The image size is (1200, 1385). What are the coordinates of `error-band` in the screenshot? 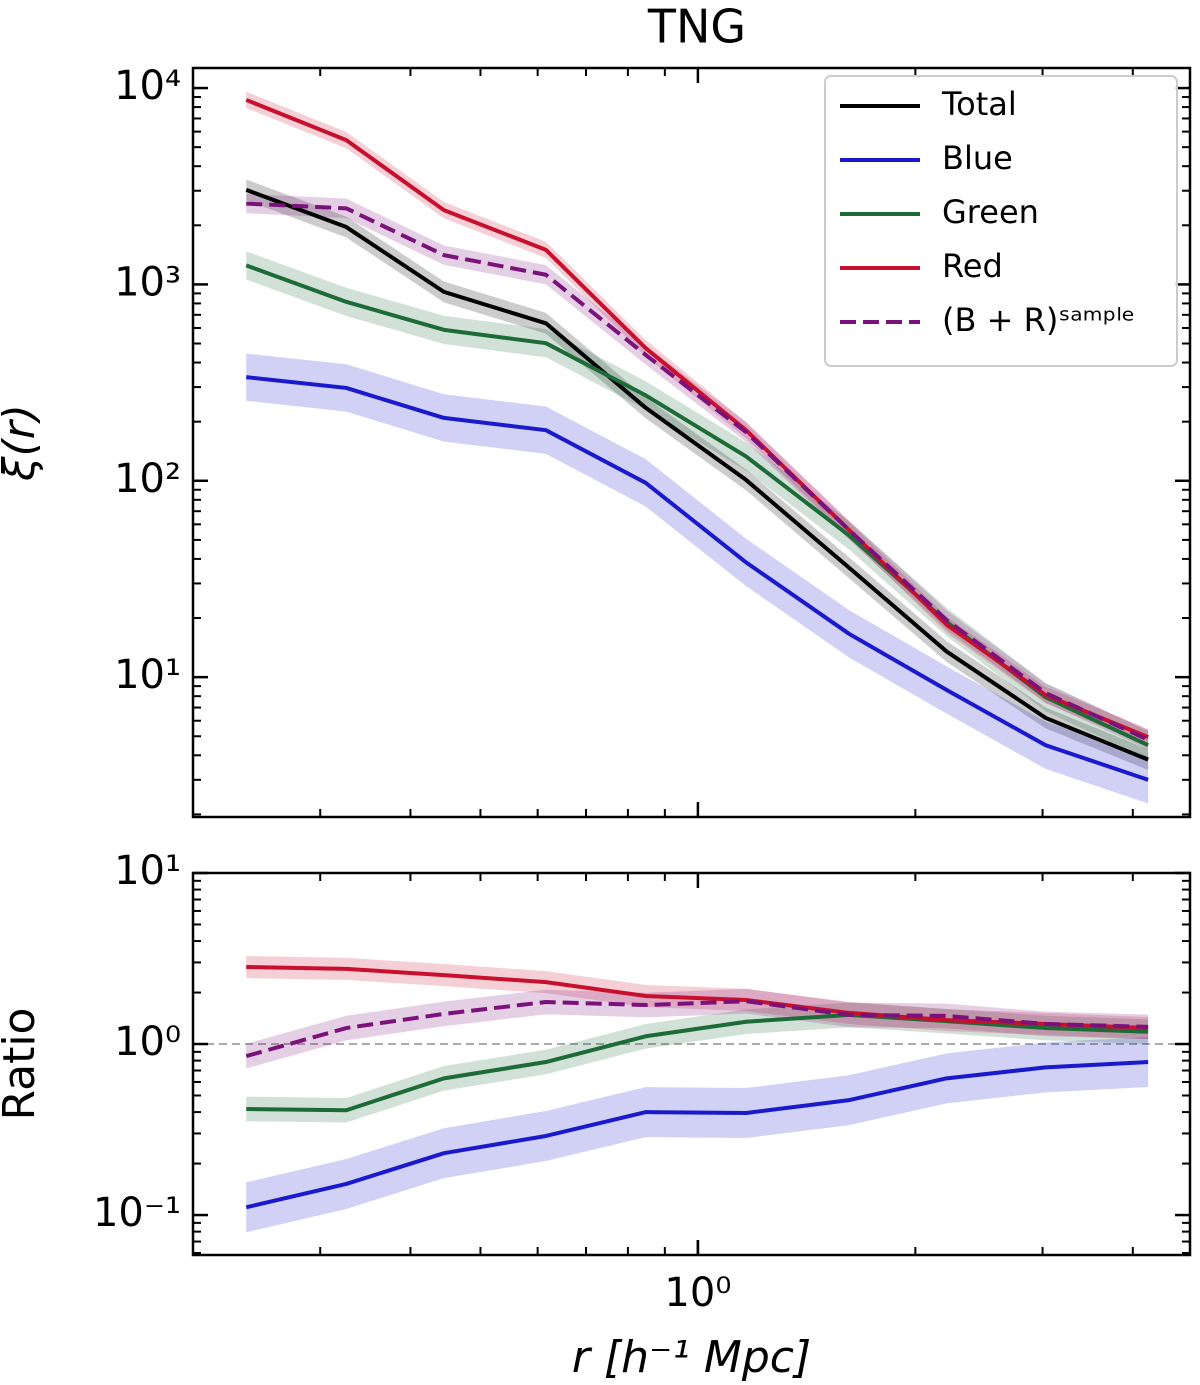 It's located at (697, 1135).